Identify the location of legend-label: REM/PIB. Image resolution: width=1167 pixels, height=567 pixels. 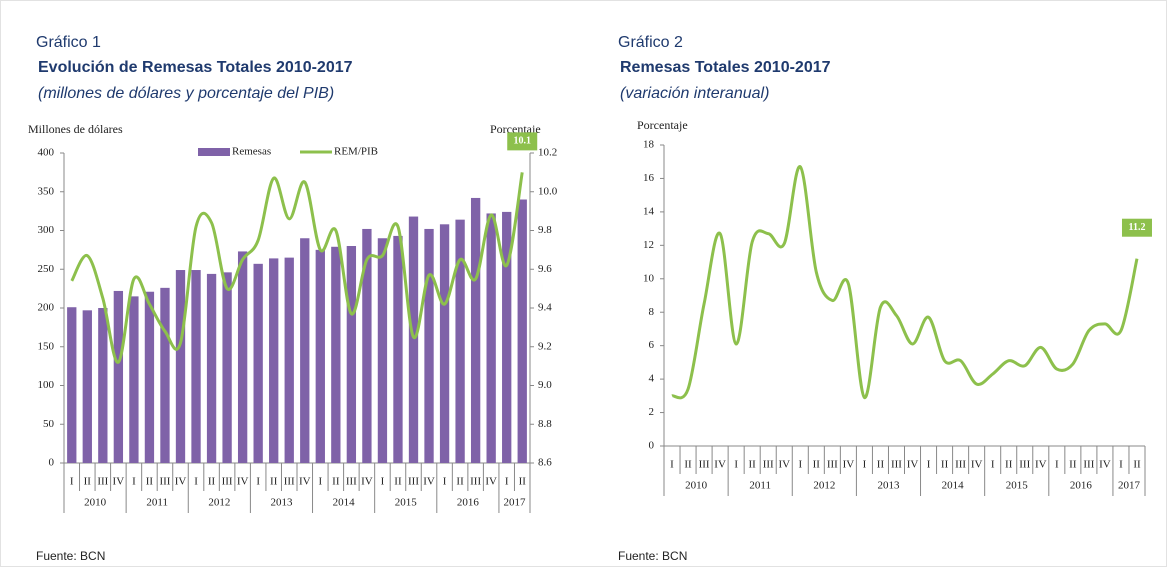
(356, 152).